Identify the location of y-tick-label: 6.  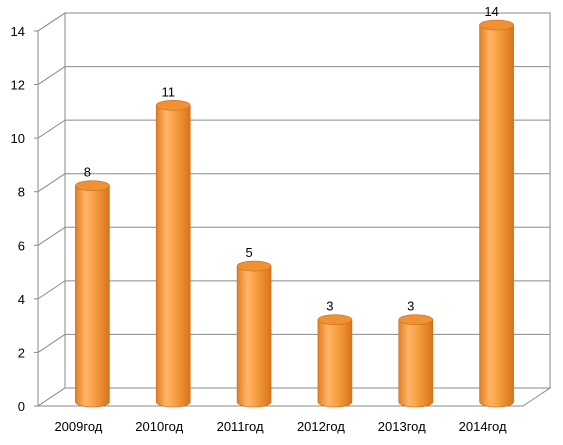
(21, 245).